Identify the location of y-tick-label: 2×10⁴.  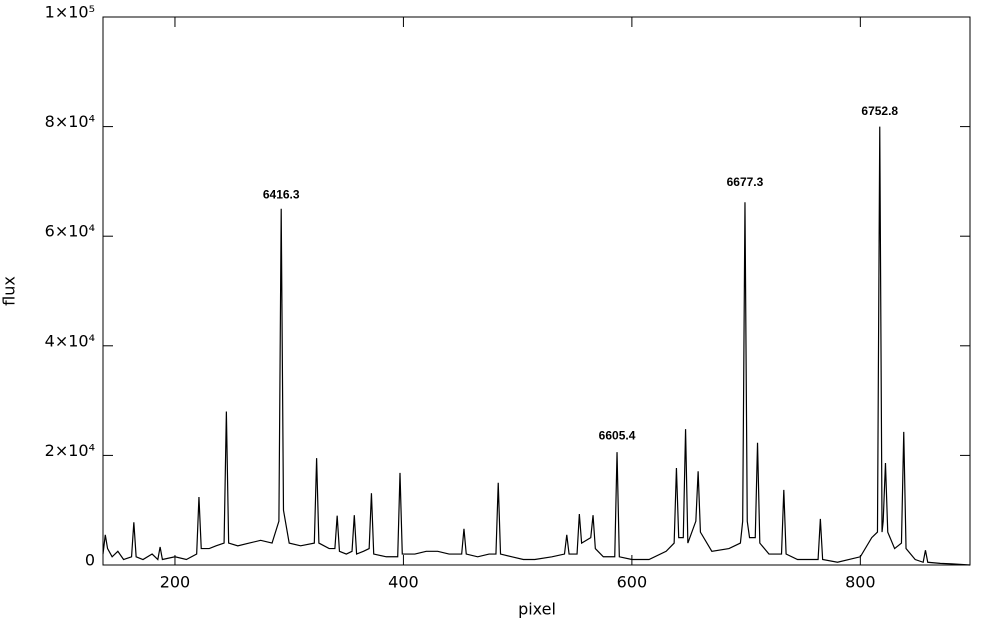
(70, 450).